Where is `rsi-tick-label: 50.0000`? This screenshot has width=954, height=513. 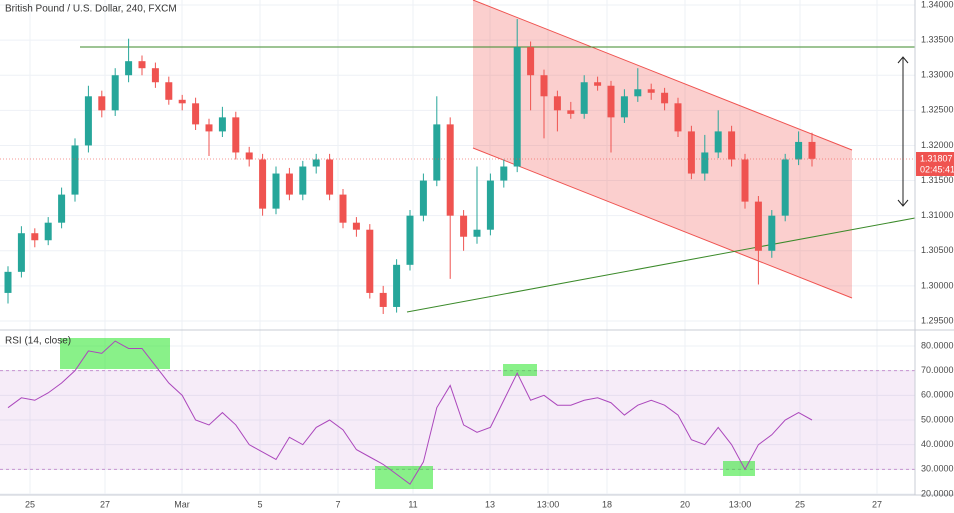 rsi-tick-label: 50.0000 is located at coordinates (937, 419).